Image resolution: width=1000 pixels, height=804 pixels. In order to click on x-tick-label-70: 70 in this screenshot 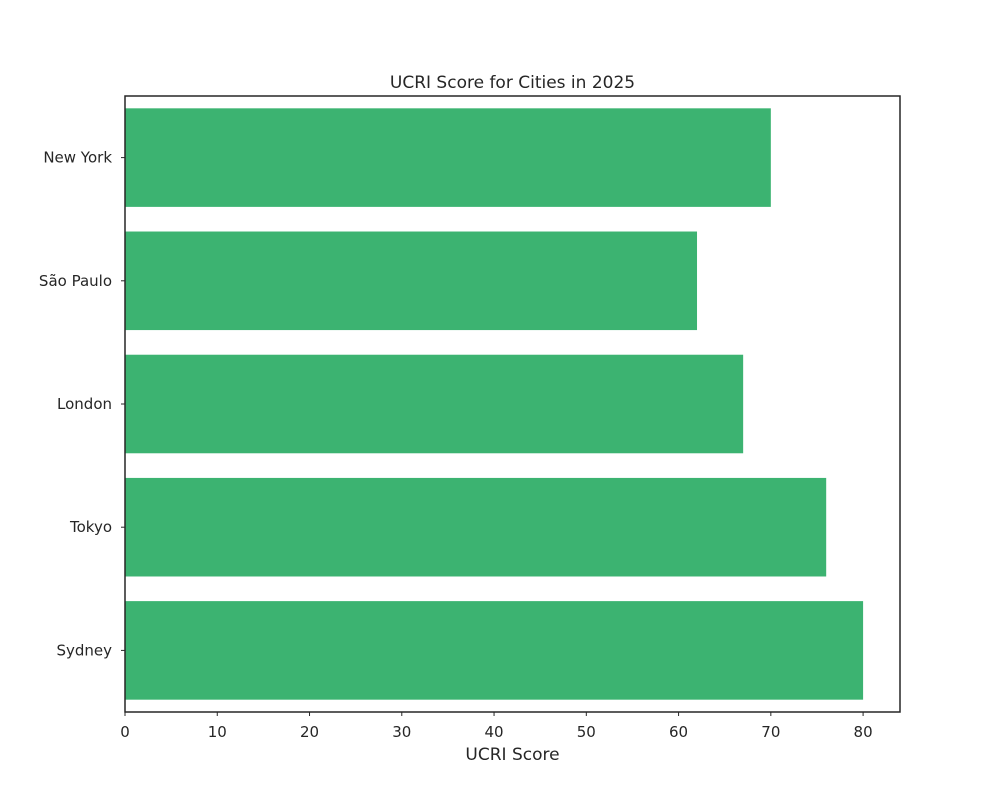, I will do `click(770, 732)`.